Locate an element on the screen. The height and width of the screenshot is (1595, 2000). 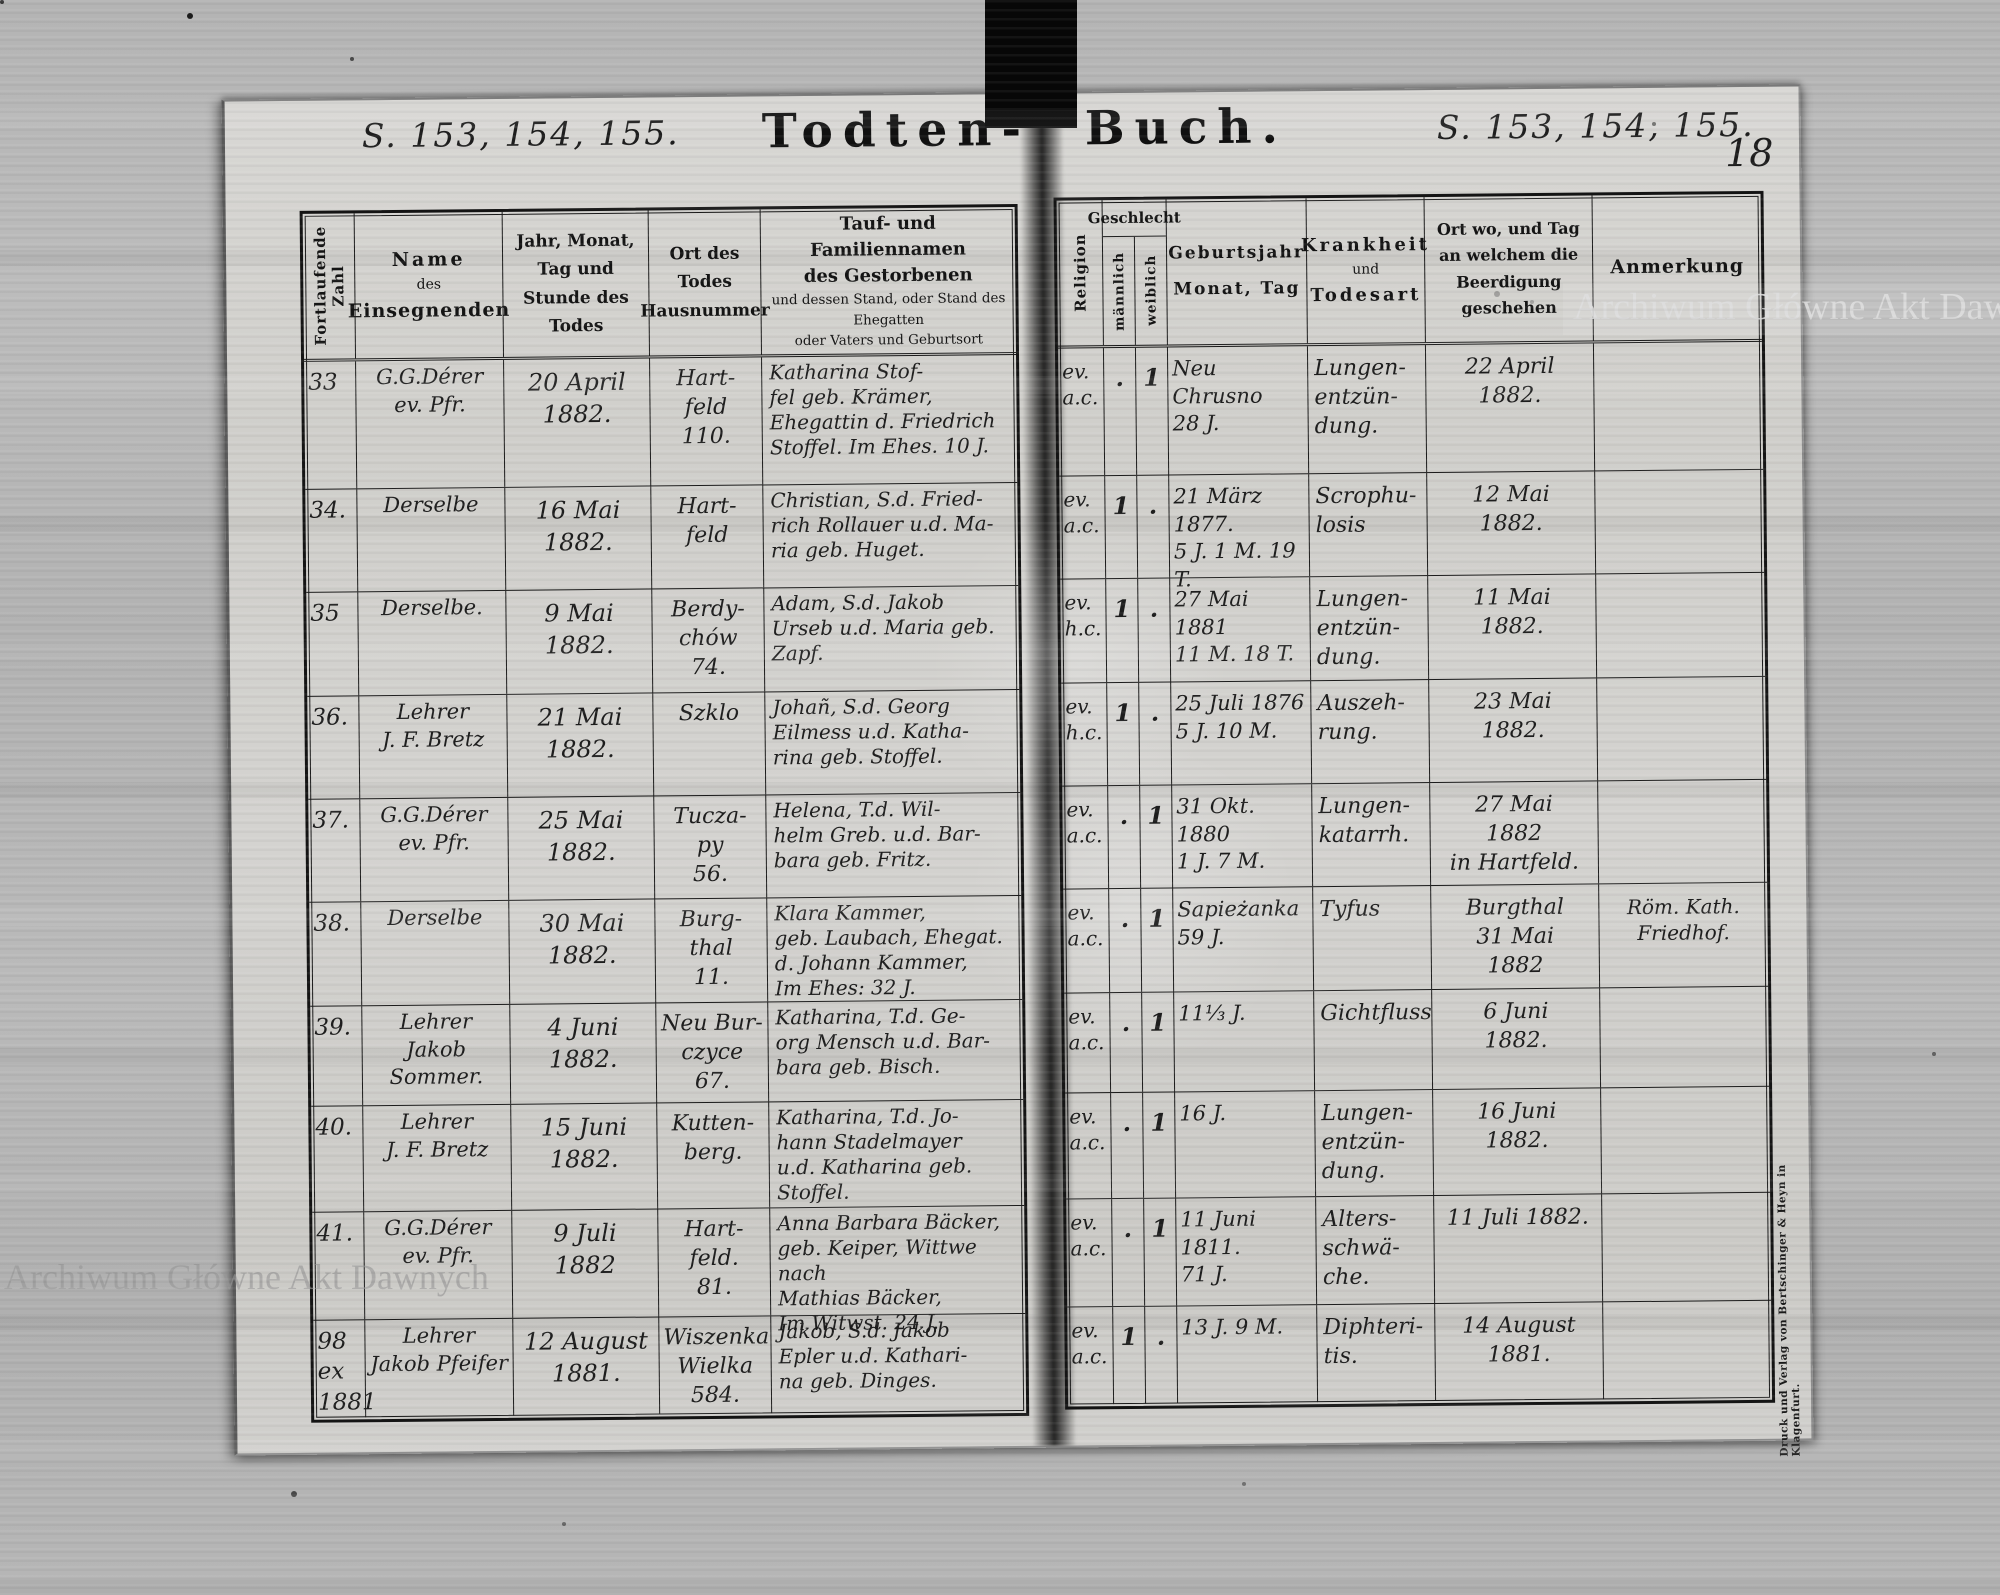
cell-female: . is located at coordinates (1162, 1355).